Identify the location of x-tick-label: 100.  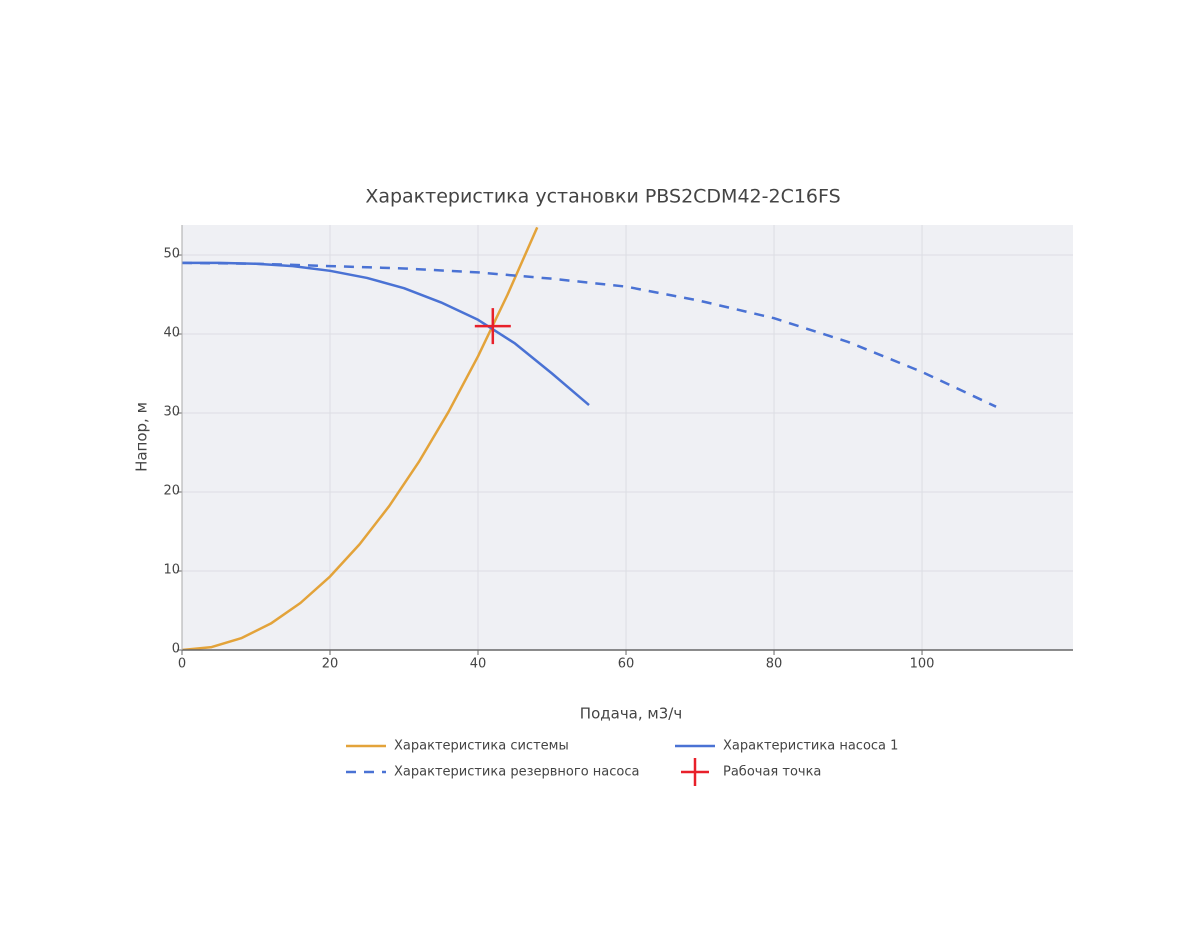
(922, 664).